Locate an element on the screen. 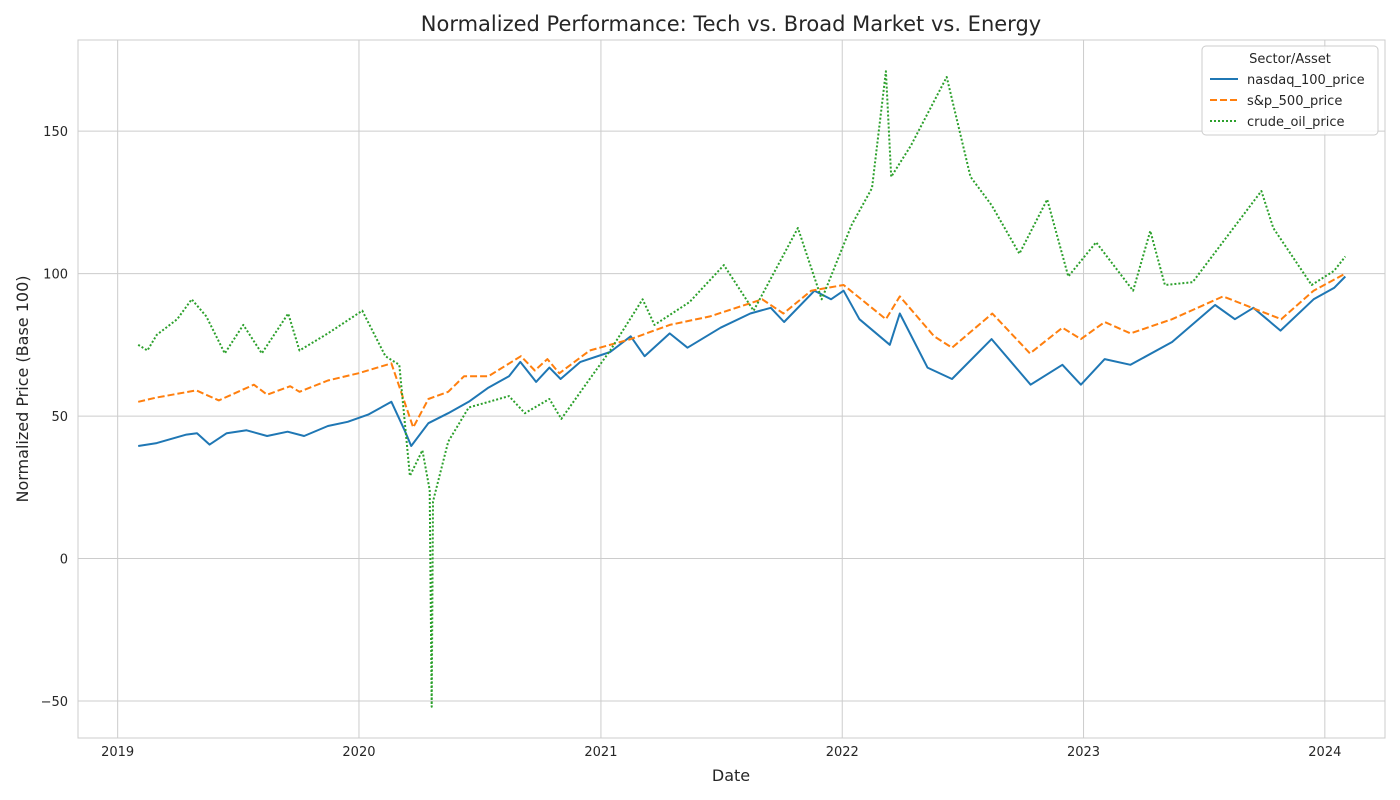  x-axis-label: Date is located at coordinates (731, 775).